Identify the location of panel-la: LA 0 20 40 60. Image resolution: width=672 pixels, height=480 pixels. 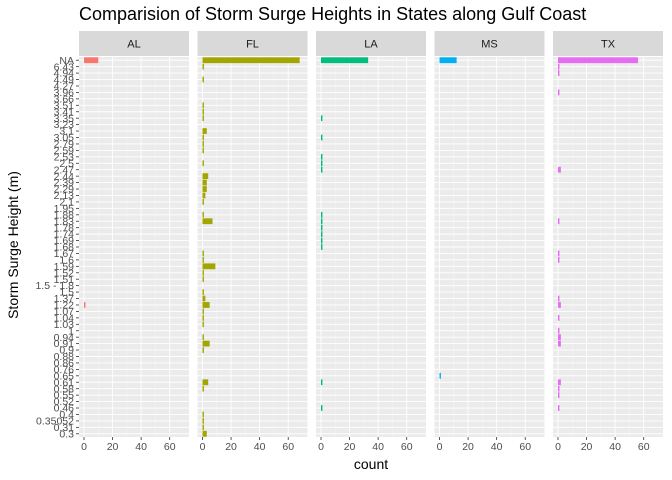
(371, 242).